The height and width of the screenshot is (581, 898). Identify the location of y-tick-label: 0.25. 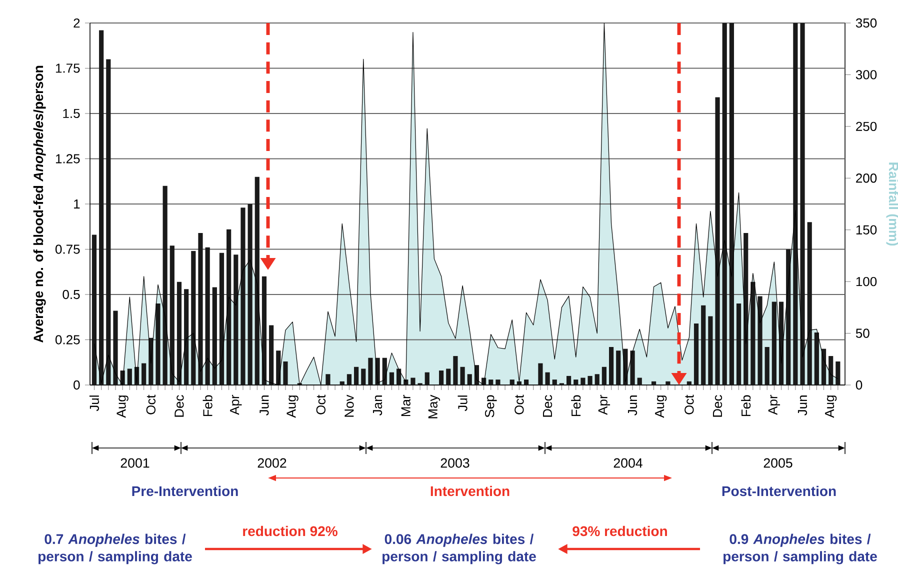
(67, 339).